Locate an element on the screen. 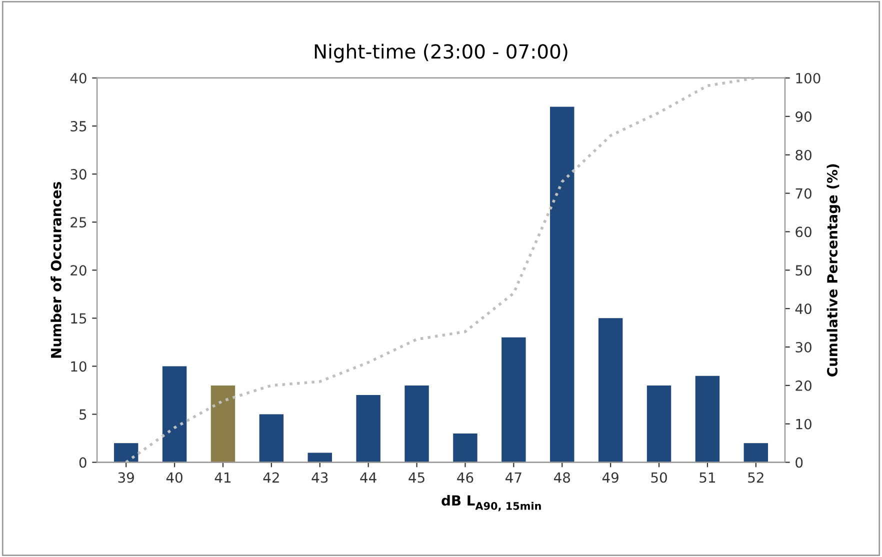  x-tick-label: 48 is located at coordinates (562, 477).